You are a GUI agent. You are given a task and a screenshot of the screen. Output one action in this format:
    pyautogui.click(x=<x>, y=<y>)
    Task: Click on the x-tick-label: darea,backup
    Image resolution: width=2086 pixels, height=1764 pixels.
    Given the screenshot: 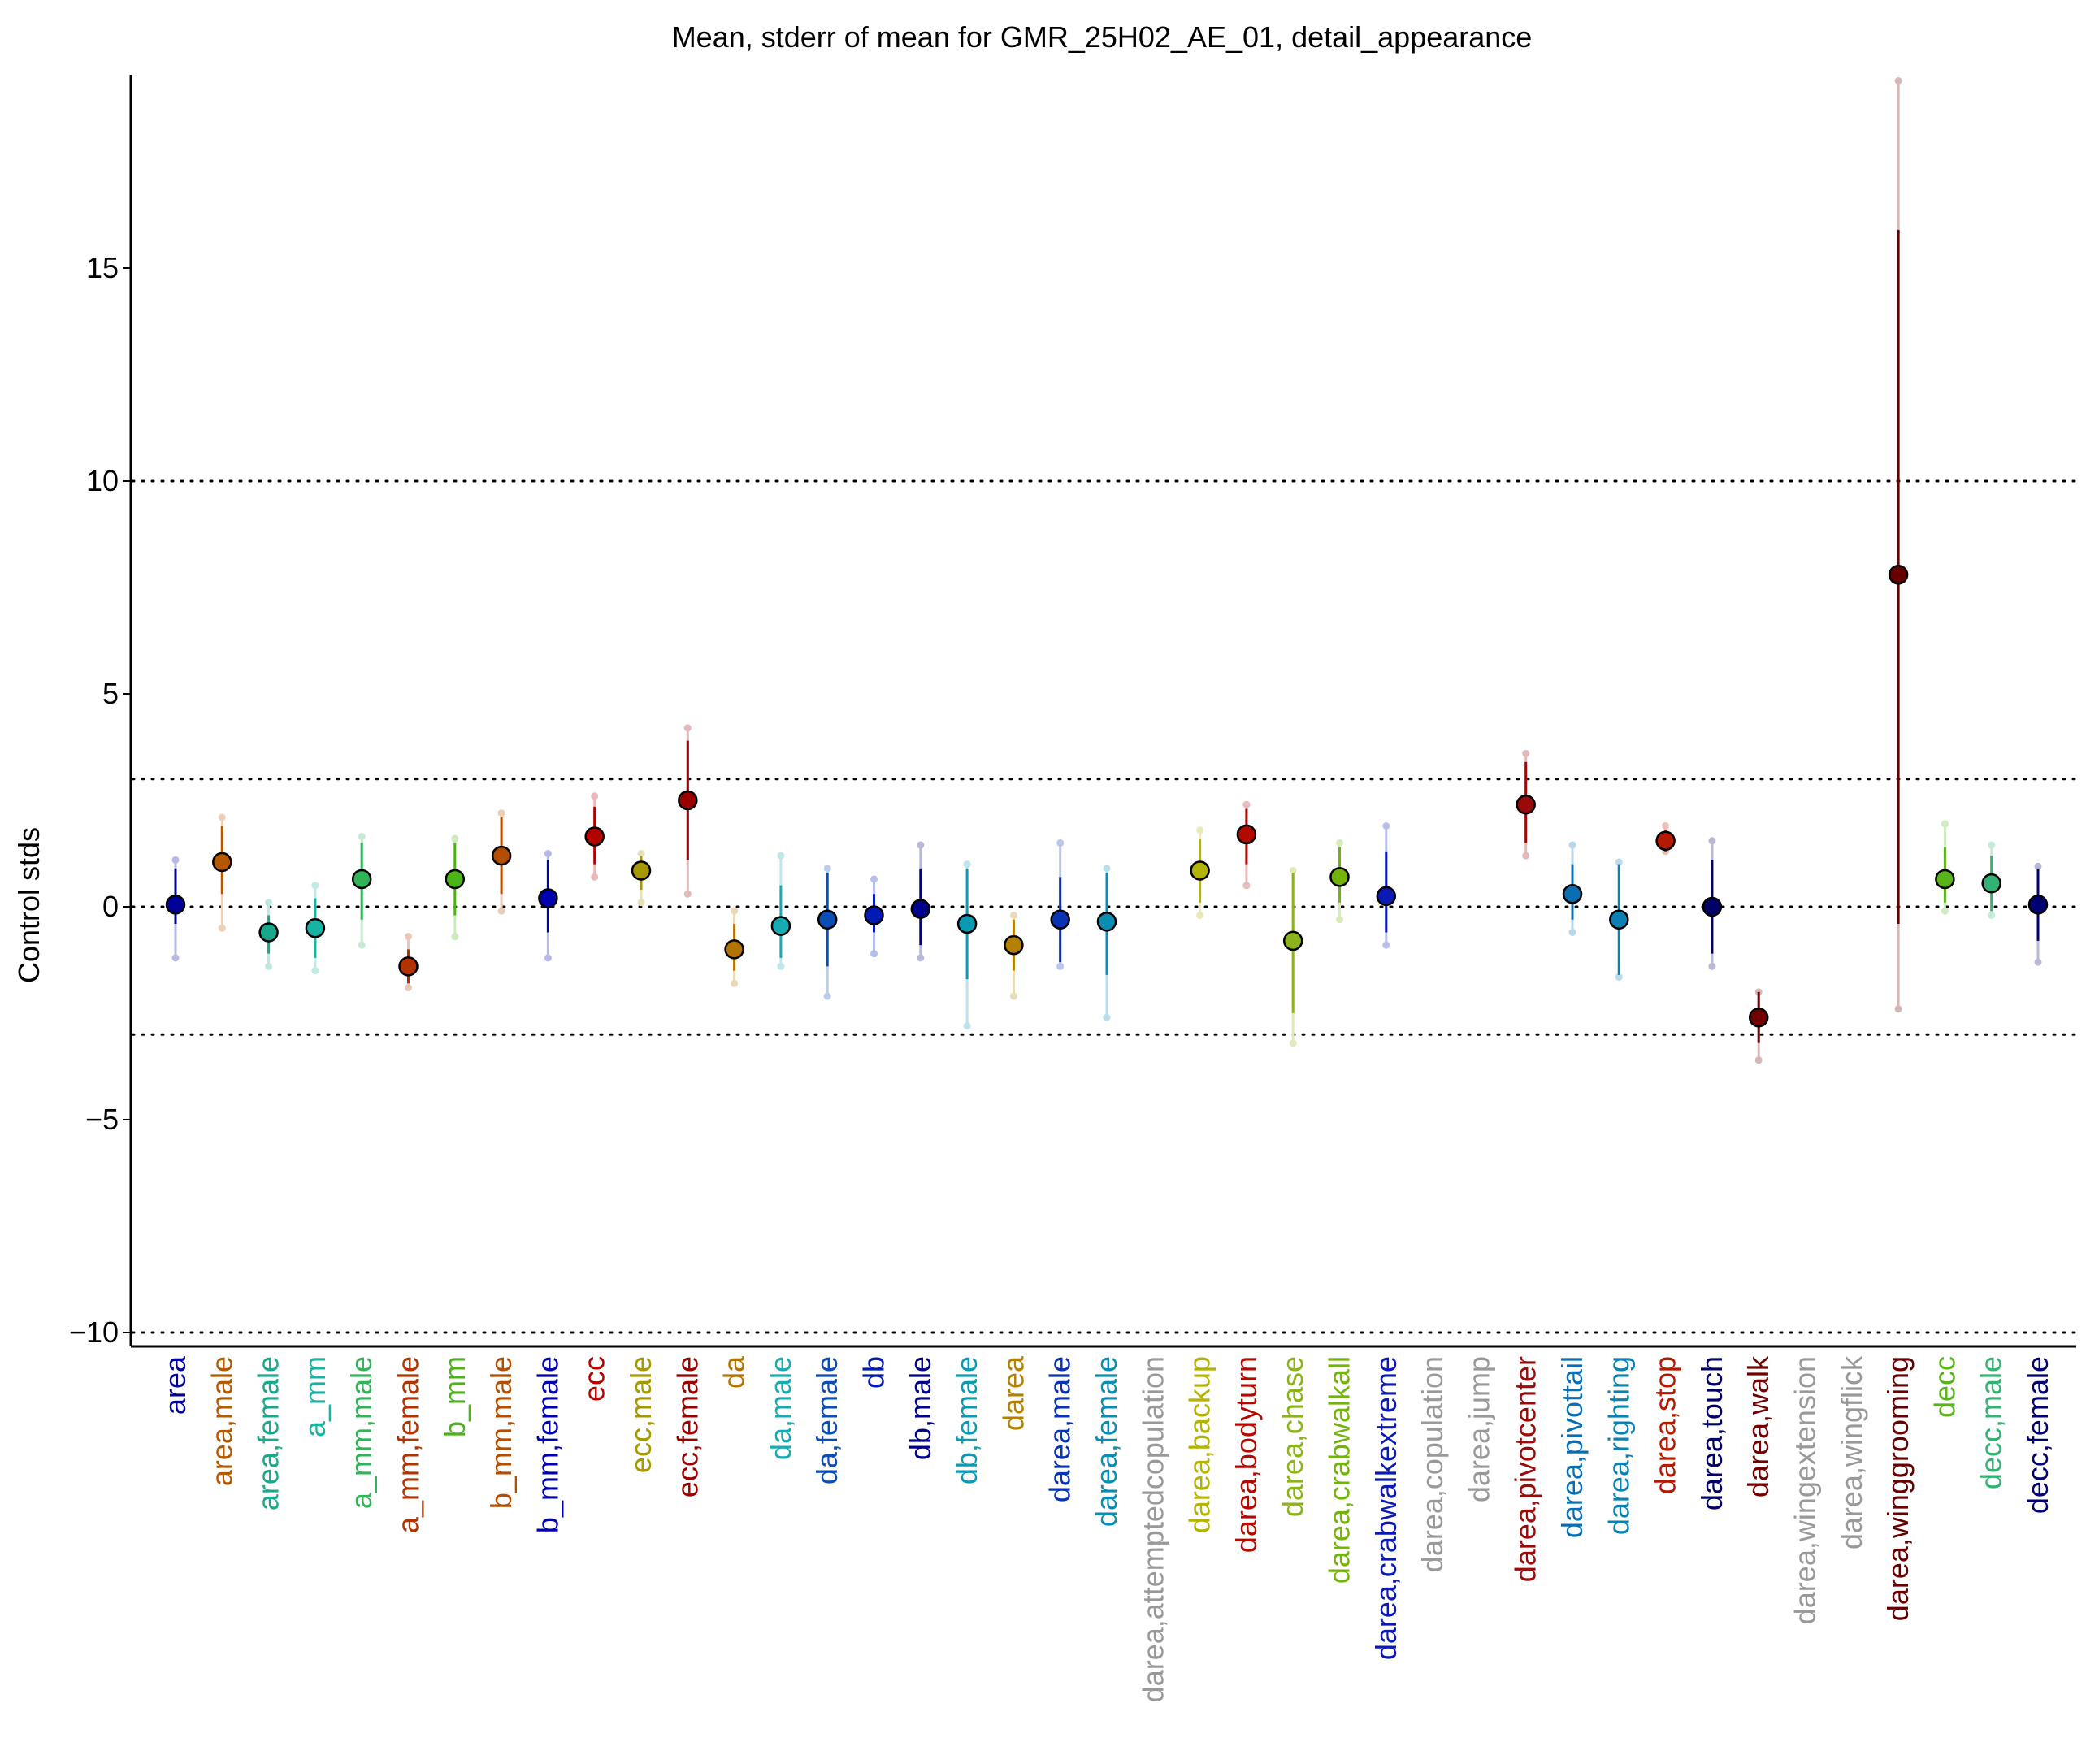 What is the action you would take?
    pyautogui.click(x=1199, y=1444)
    